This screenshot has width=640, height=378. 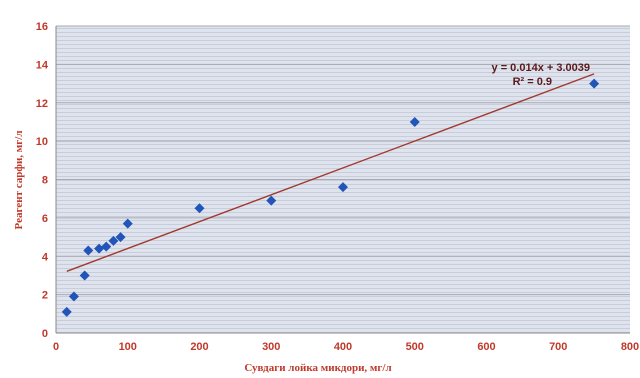 What do you see at coordinates (45, 181) in the screenshot?
I see `y-tick-label: 8` at bounding box center [45, 181].